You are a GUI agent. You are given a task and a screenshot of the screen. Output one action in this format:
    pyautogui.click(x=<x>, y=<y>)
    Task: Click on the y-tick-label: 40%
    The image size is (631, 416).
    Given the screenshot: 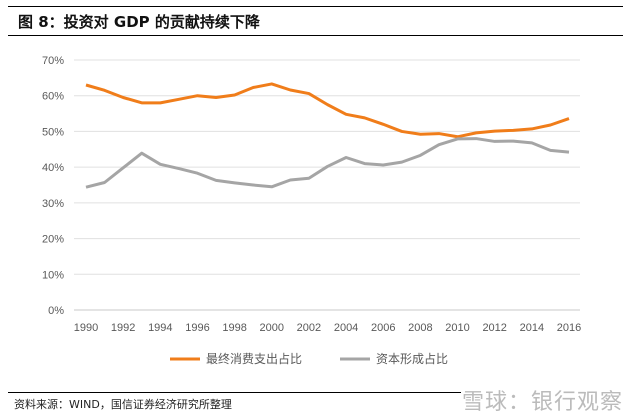 What is the action you would take?
    pyautogui.click(x=53, y=168)
    